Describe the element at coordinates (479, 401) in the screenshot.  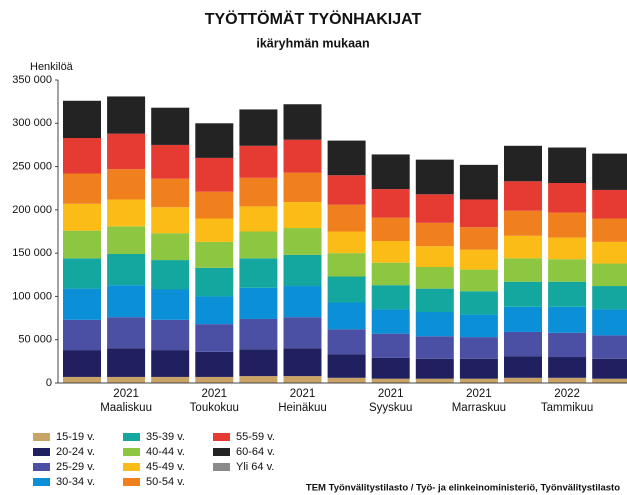
I see `x-tick-label: 2021 Marraskuu` at that location.